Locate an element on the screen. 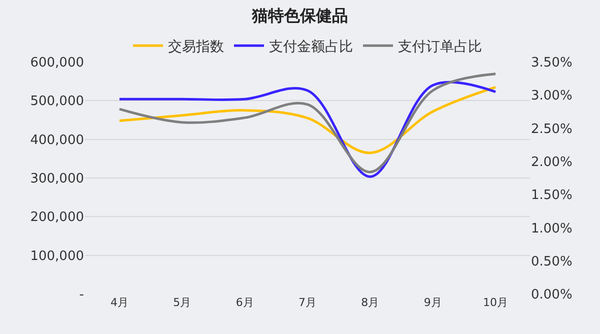  x-tick-label: 9月 is located at coordinates (433, 302).